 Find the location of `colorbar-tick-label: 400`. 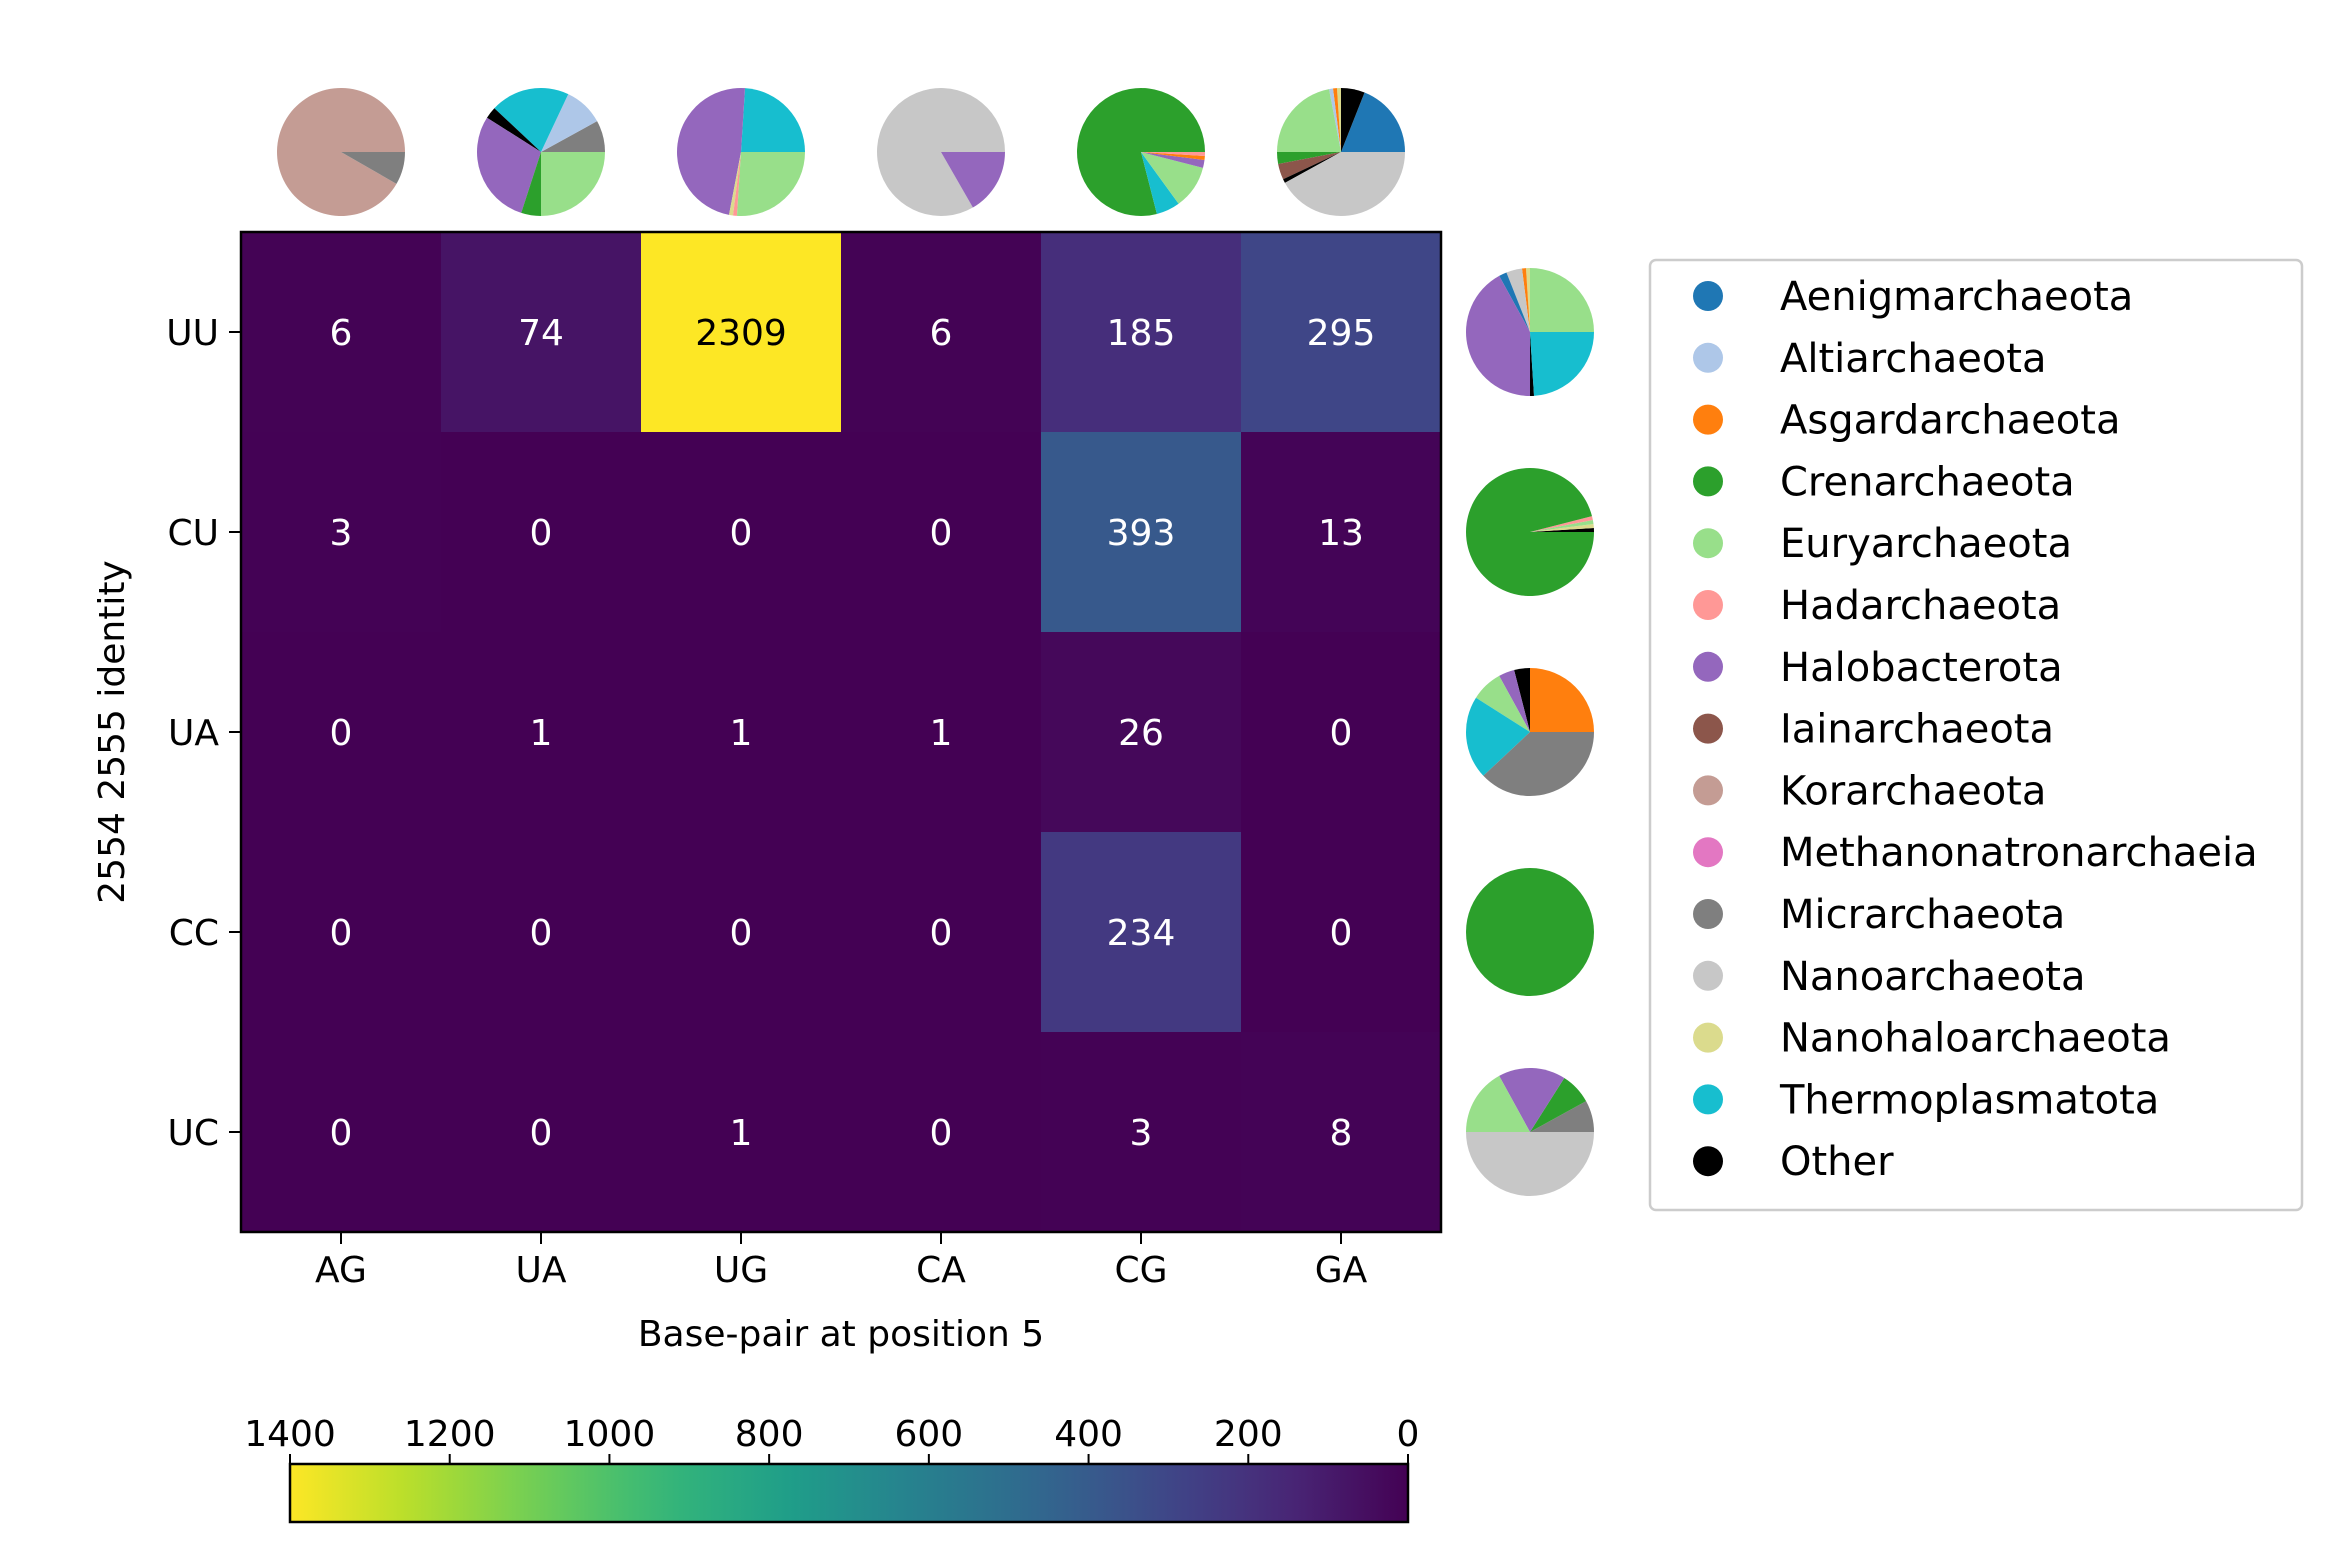

colorbar-tick-label: 400 is located at coordinates (1088, 1434).